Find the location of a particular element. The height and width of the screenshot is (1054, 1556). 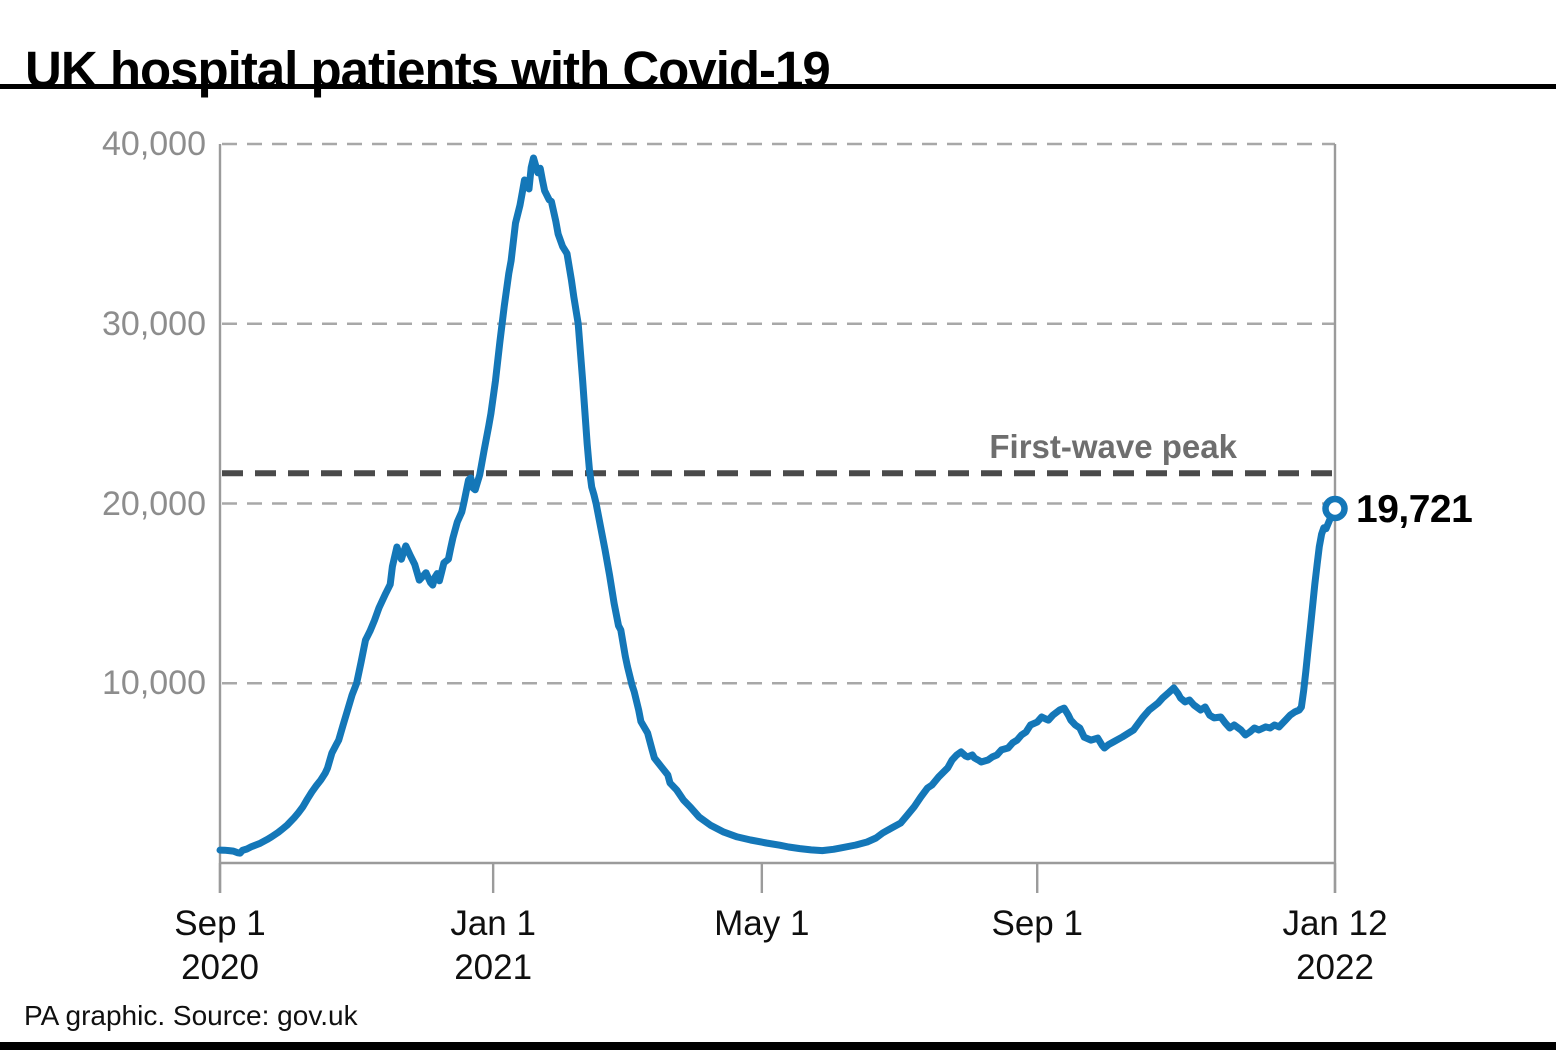

chart-title: UK hospital patients with Covid-19 is located at coordinates (428, 70).